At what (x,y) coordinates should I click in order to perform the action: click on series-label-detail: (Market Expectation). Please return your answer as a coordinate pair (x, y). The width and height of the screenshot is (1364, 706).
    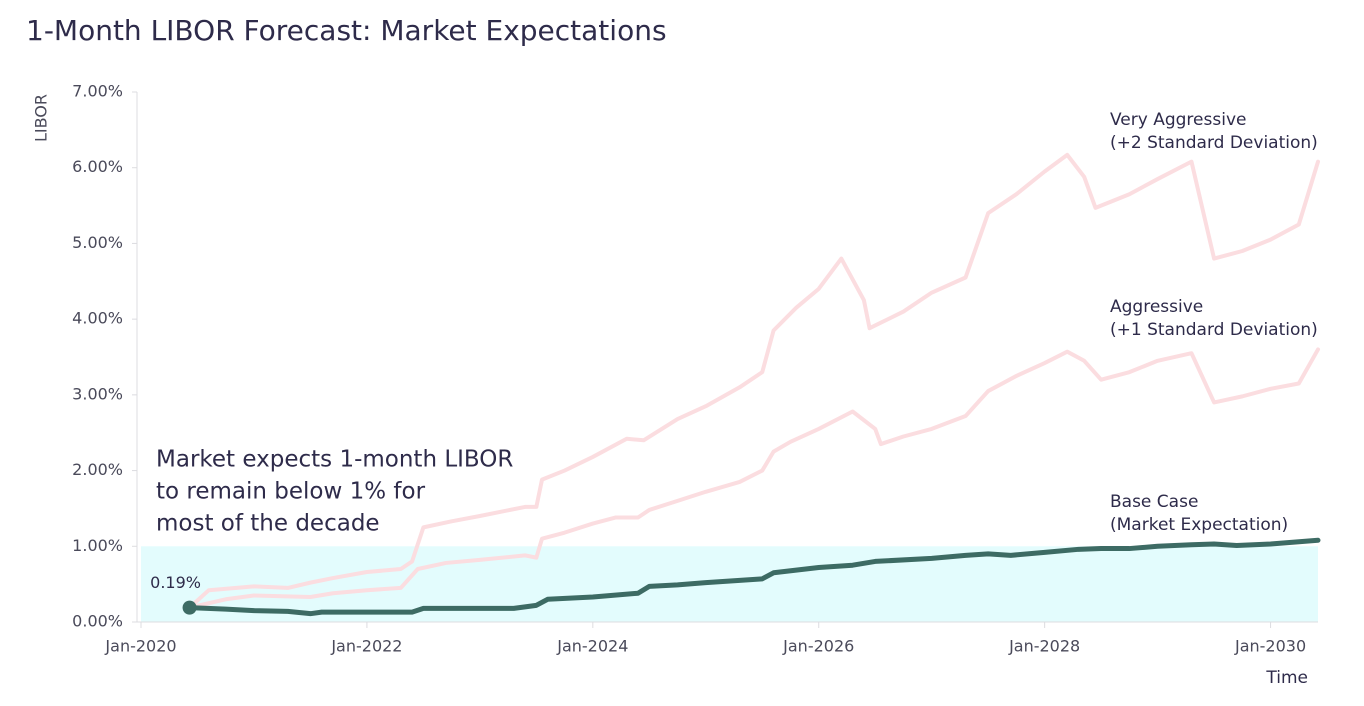
    Looking at the image, I should click on (1199, 525).